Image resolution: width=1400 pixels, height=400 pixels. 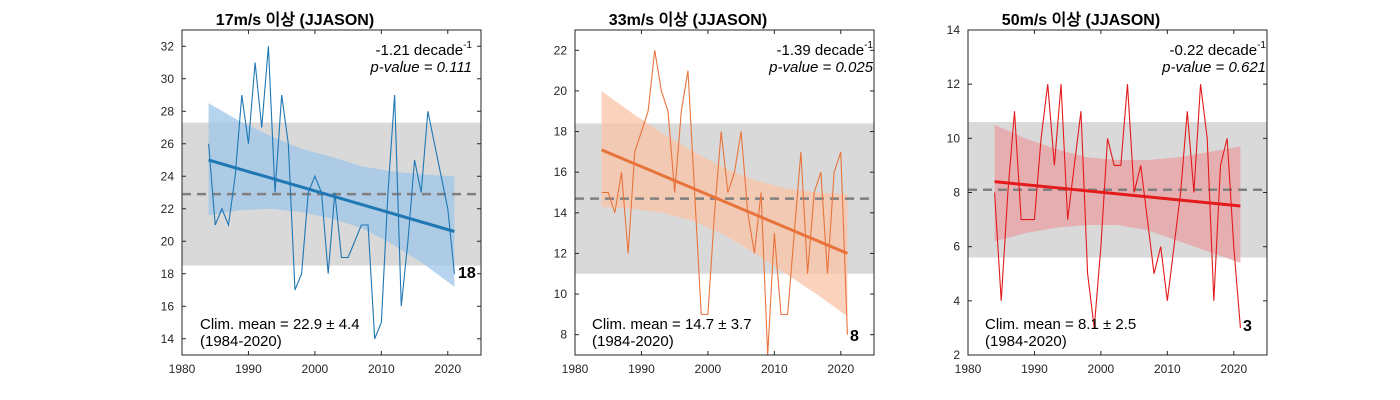 I want to click on trend-annotation: -1.39 decade-1 p-value = 0.025, so click(x=821, y=58).